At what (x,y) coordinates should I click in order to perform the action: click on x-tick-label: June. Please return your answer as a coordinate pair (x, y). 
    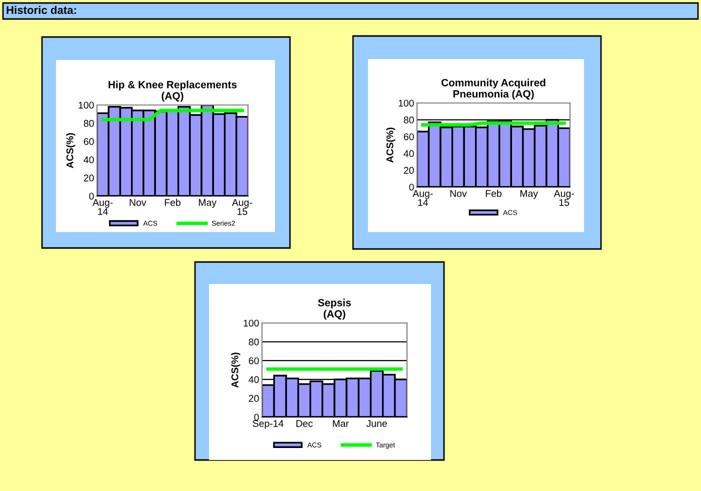
    Looking at the image, I should click on (376, 423).